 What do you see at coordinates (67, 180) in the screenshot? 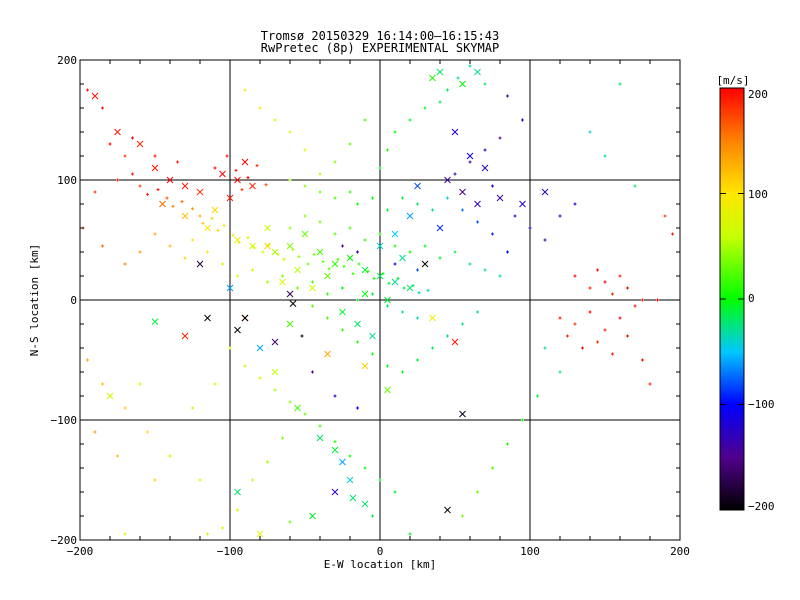
I see `y-tick-label: 100` at bounding box center [67, 180].